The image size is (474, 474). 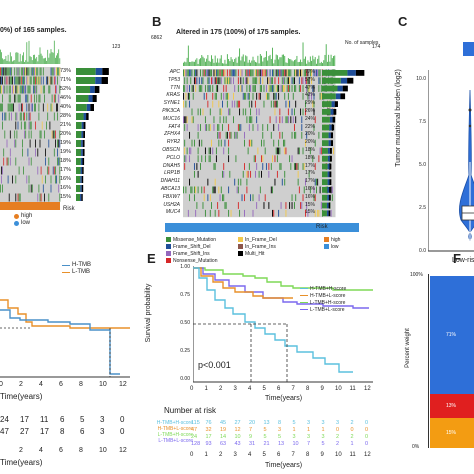 I want to click on legend-frame-shift-del: Frame_Shift_Del, so click(x=192, y=246).